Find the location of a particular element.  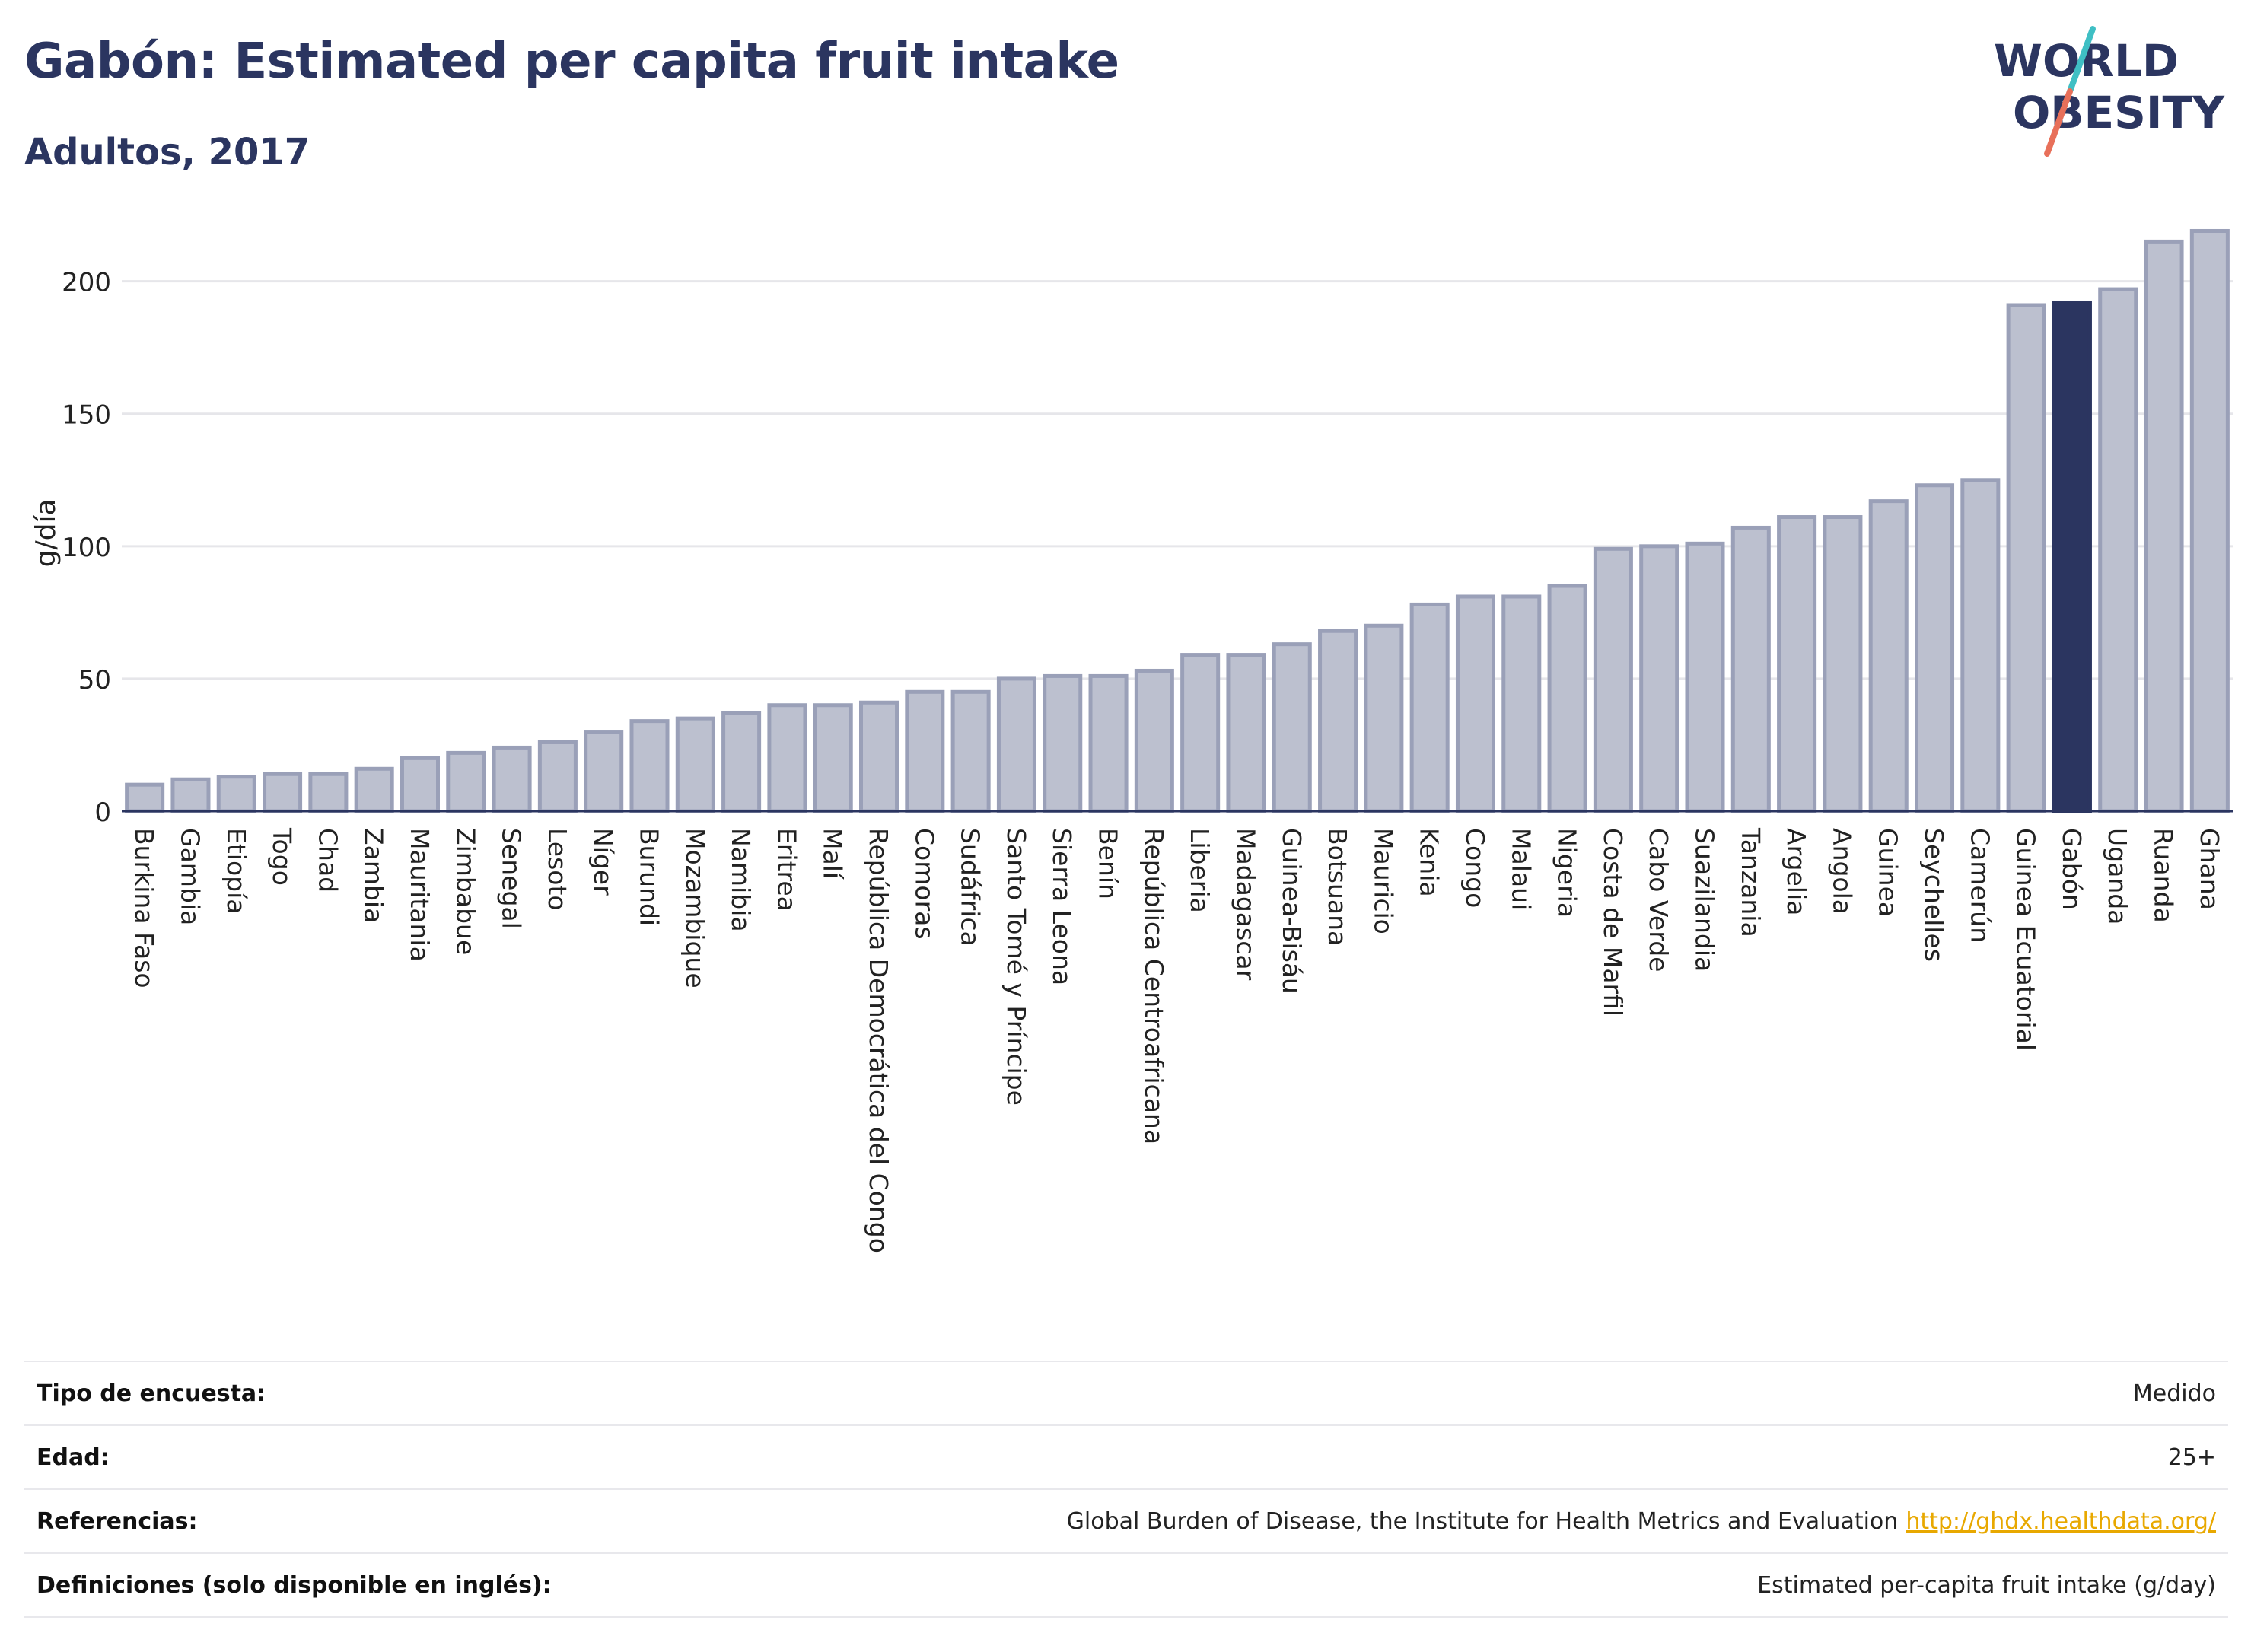

x-tick-label-45: Ruanda is located at coordinates (2164, 875).